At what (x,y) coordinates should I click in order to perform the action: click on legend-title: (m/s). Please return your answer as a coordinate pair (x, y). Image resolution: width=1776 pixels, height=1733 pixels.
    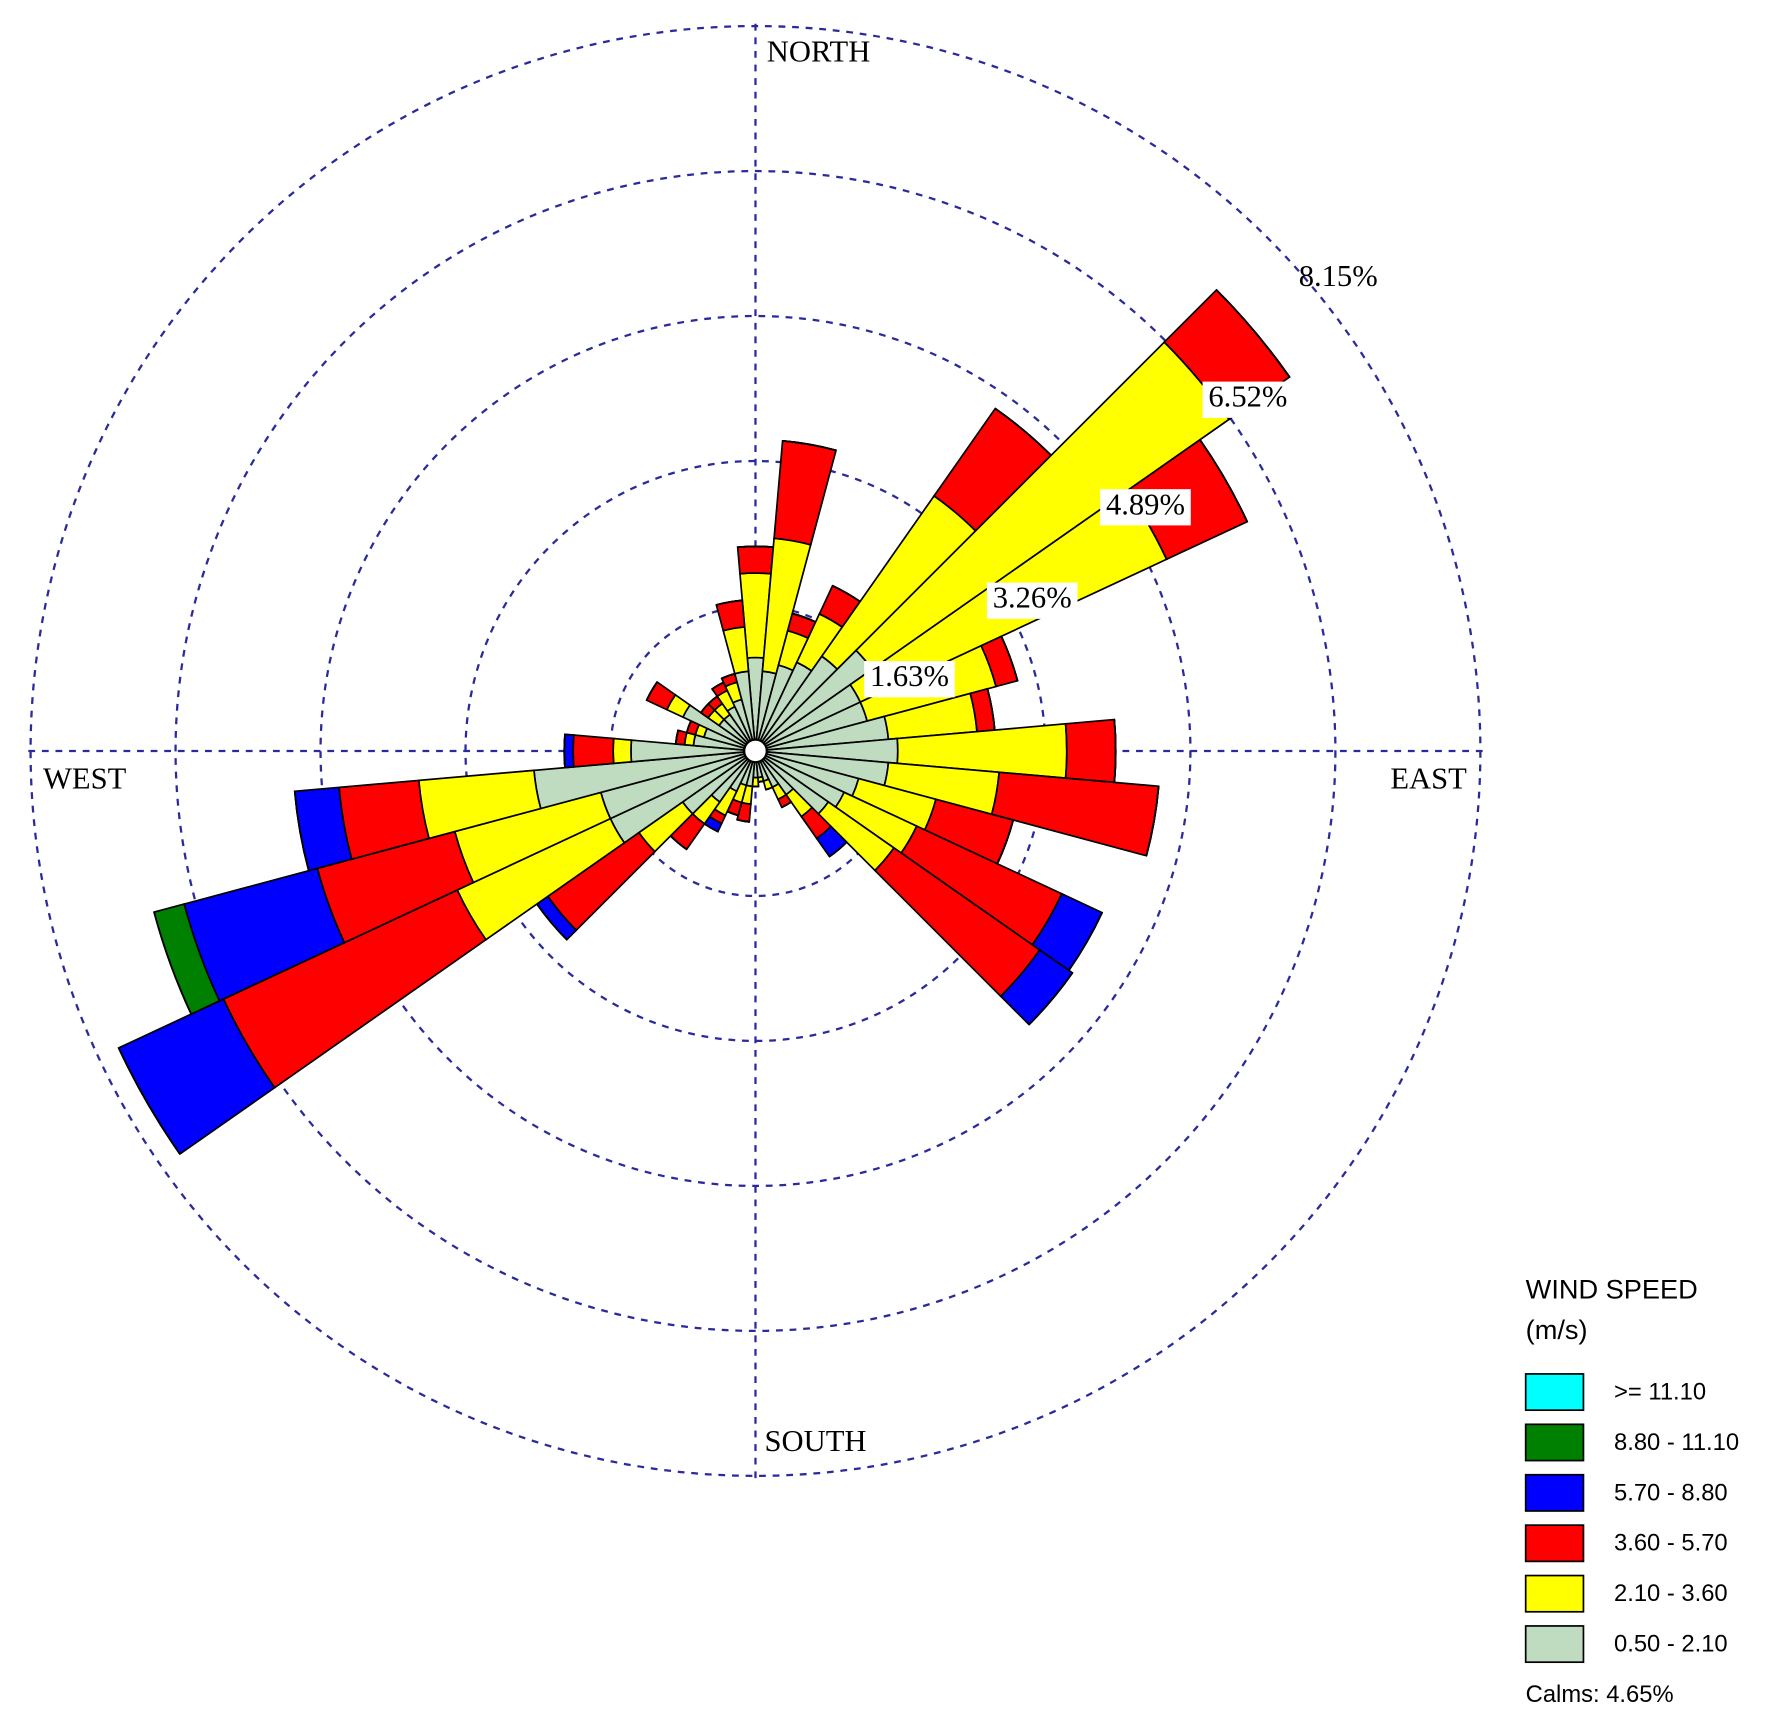
    Looking at the image, I should click on (1557, 1329).